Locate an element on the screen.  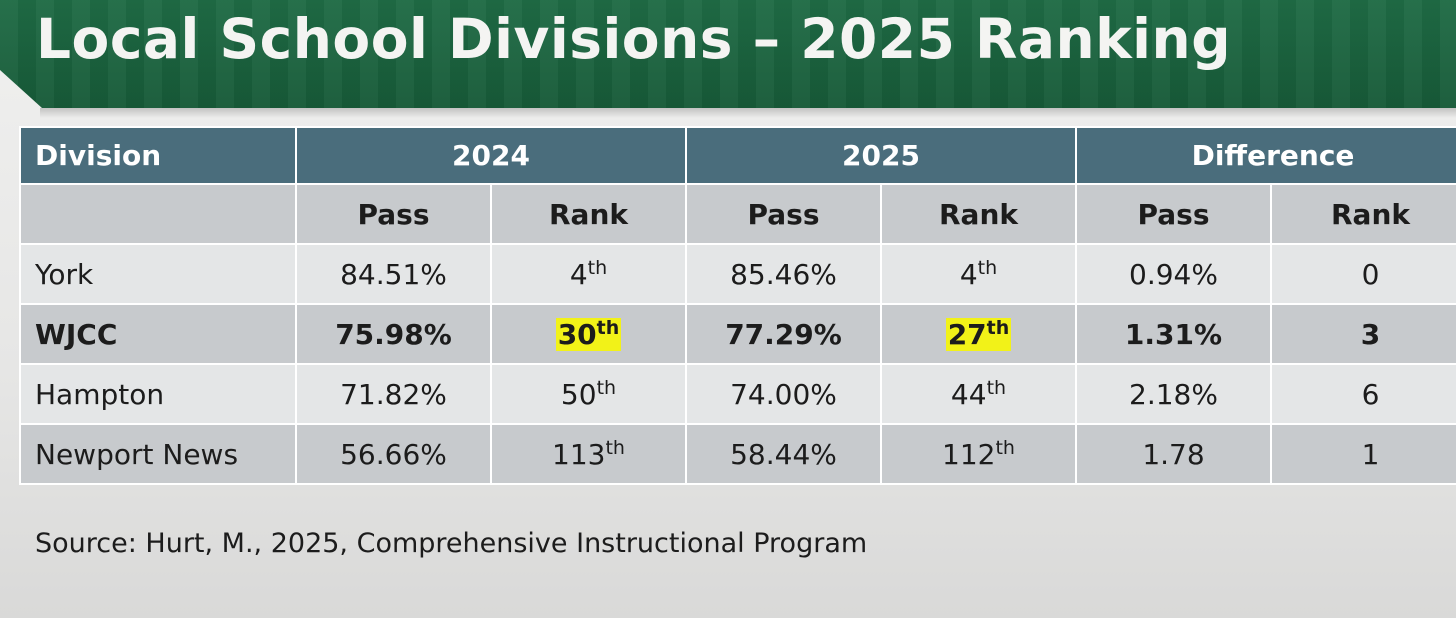
pass-difference: 1.78 is located at coordinates (1173, 454).